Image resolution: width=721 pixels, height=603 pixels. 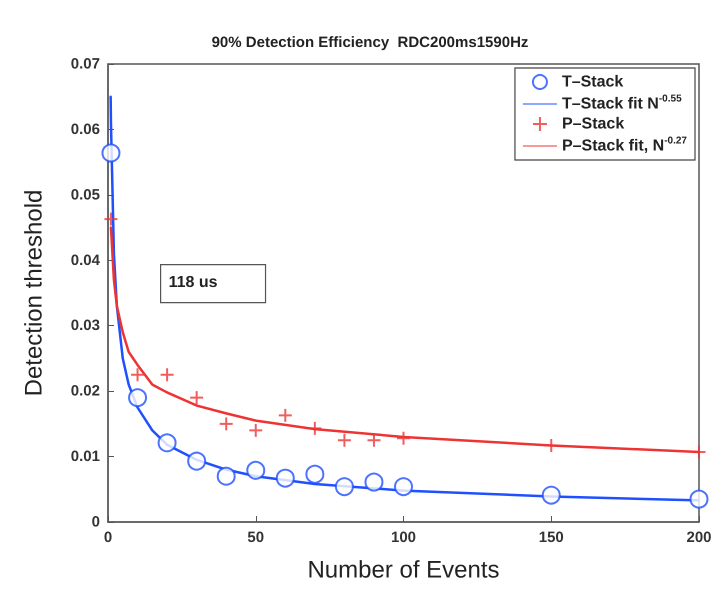 I want to click on chart-title: 90% Detection Efficiency RDC200ms1590Hz, so click(x=370, y=42).